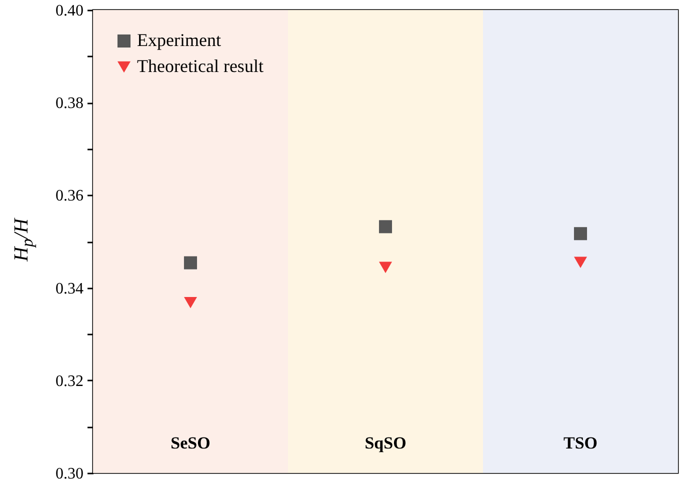 Image resolution: width=691 pixels, height=483 pixels. Describe the element at coordinates (70, 103) in the screenshot. I see `y-tick-label: 0.38` at that location.